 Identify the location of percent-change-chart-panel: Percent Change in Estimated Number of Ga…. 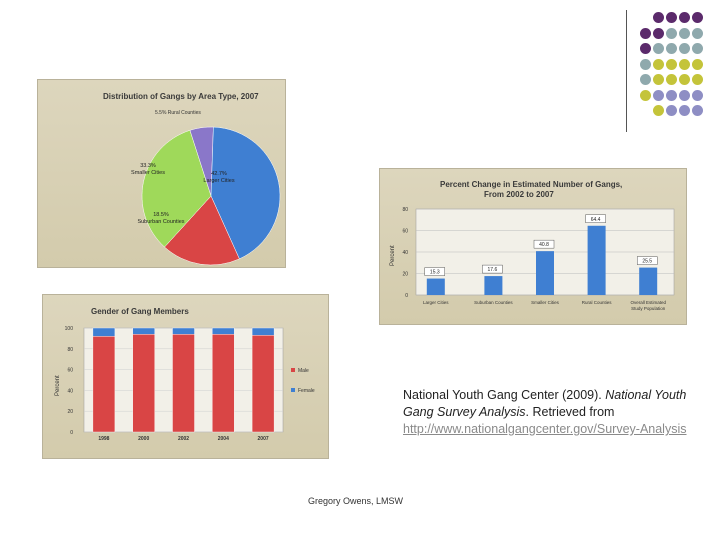
(533, 246).